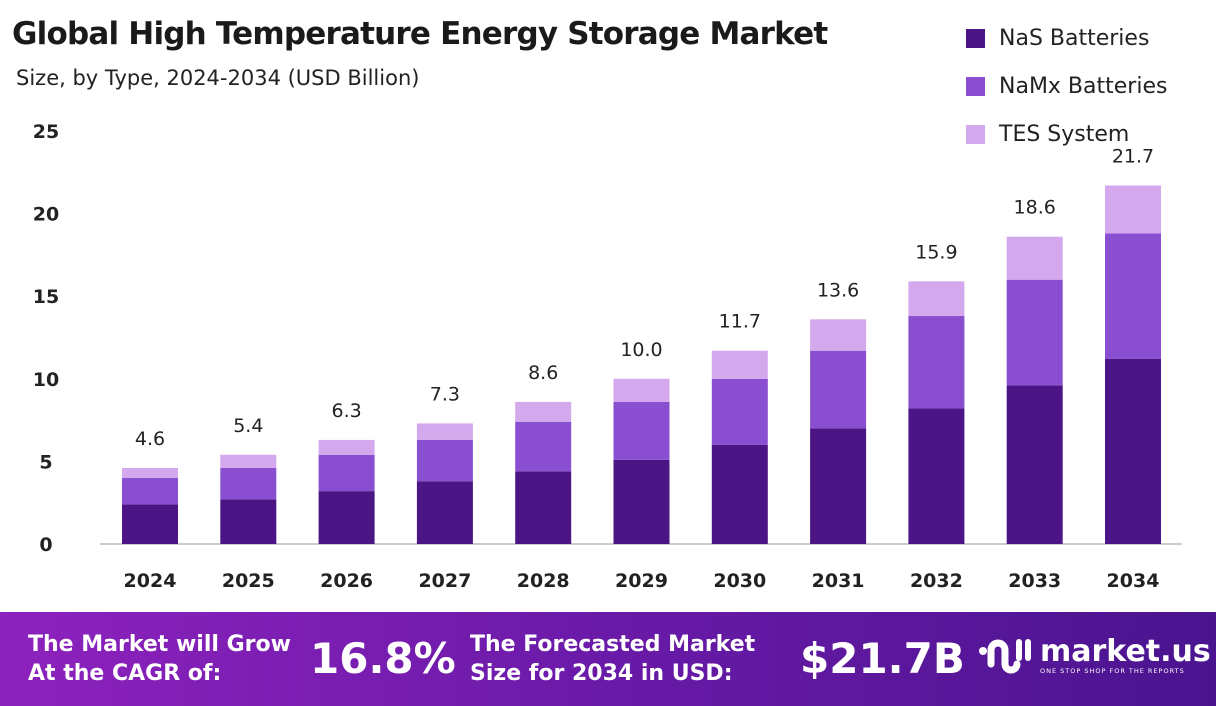 The width and height of the screenshot is (1216, 706). What do you see at coordinates (45, 545) in the screenshot?
I see `y-tick-label: 0` at bounding box center [45, 545].